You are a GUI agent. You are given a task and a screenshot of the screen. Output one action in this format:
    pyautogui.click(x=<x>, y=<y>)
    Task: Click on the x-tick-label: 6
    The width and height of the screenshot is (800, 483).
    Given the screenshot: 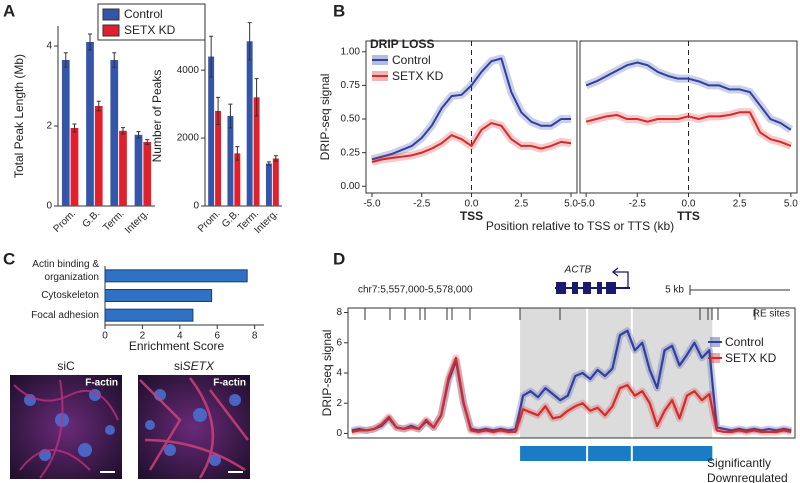 What is the action you would take?
    pyautogui.click(x=217, y=336)
    